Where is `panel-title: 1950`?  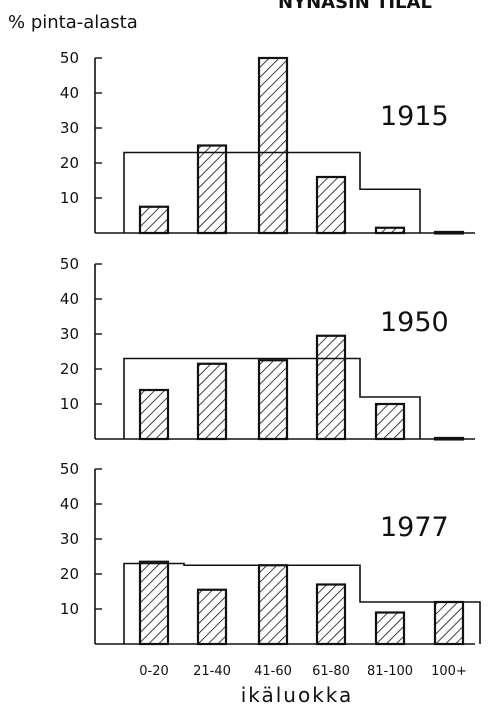 panel-title: 1950 is located at coordinates (414, 322).